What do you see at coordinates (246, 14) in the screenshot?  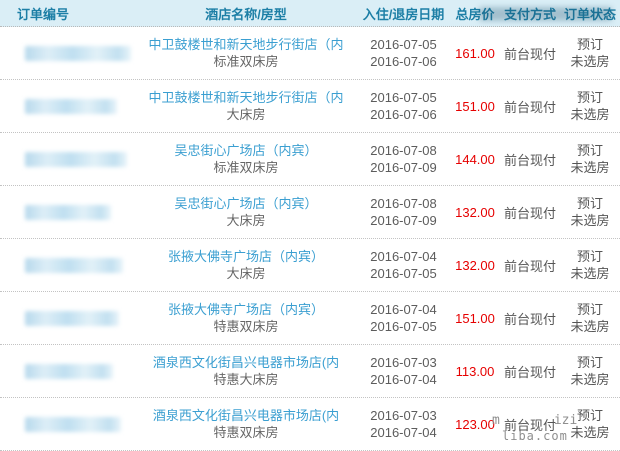 I see `header-hotel-room: 酒店名称/房型` at bounding box center [246, 14].